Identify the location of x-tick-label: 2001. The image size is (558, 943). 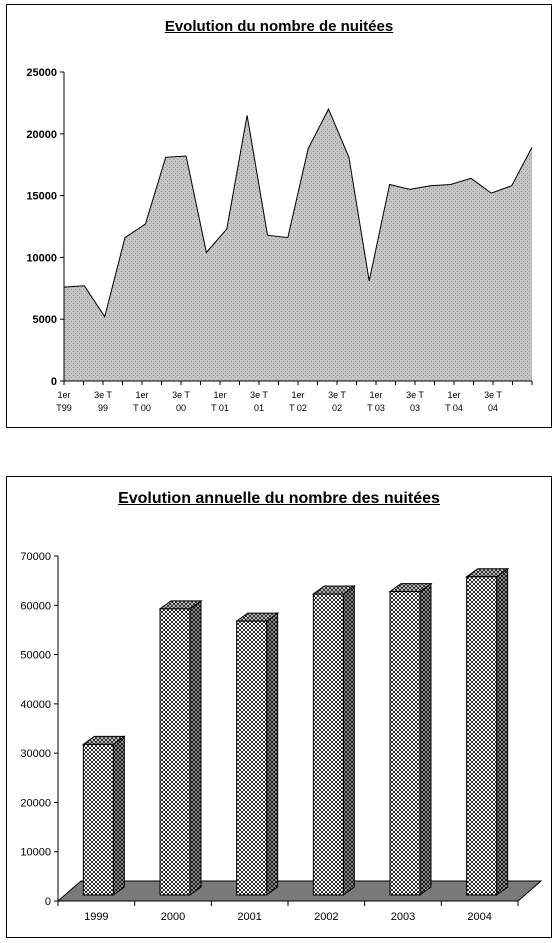
(249, 917).